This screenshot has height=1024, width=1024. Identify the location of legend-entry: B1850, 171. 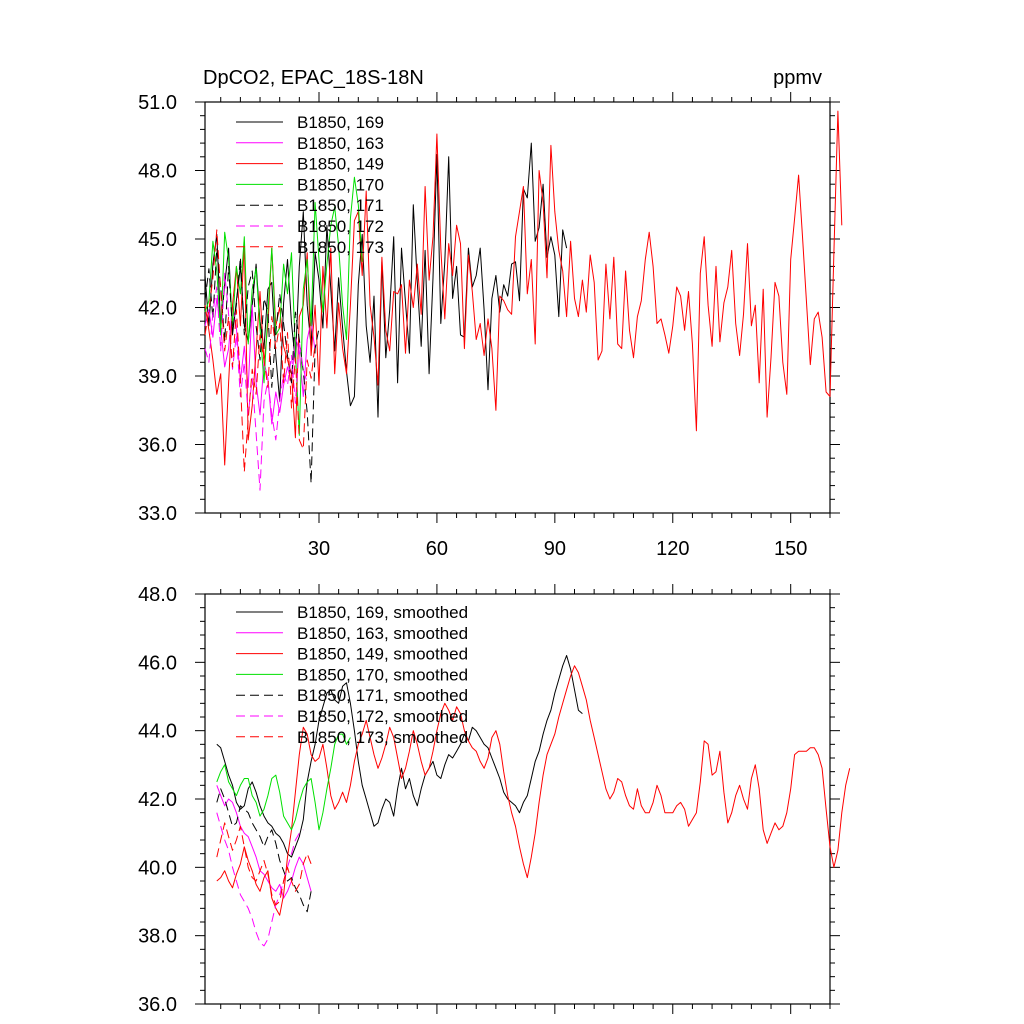
(340, 205).